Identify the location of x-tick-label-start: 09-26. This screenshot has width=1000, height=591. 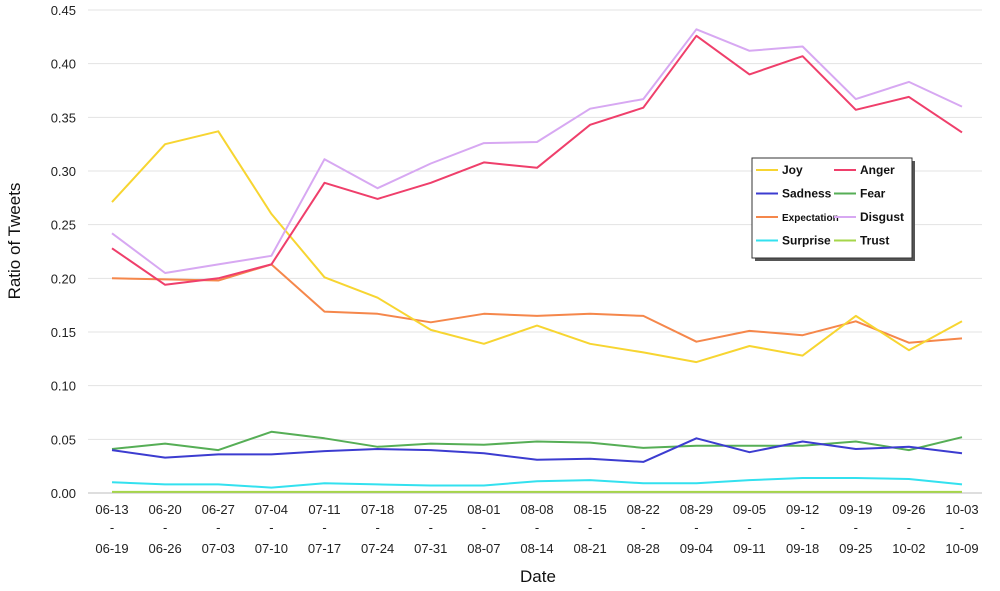
(908, 509).